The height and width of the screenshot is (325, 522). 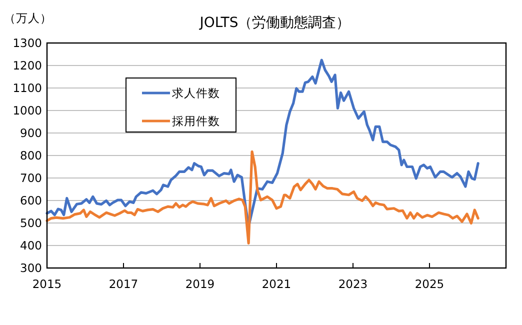 What do you see at coordinates (274, 23) in the screenshot?
I see `chart-title: JOLTS（労働動態調査）` at bounding box center [274, 23].